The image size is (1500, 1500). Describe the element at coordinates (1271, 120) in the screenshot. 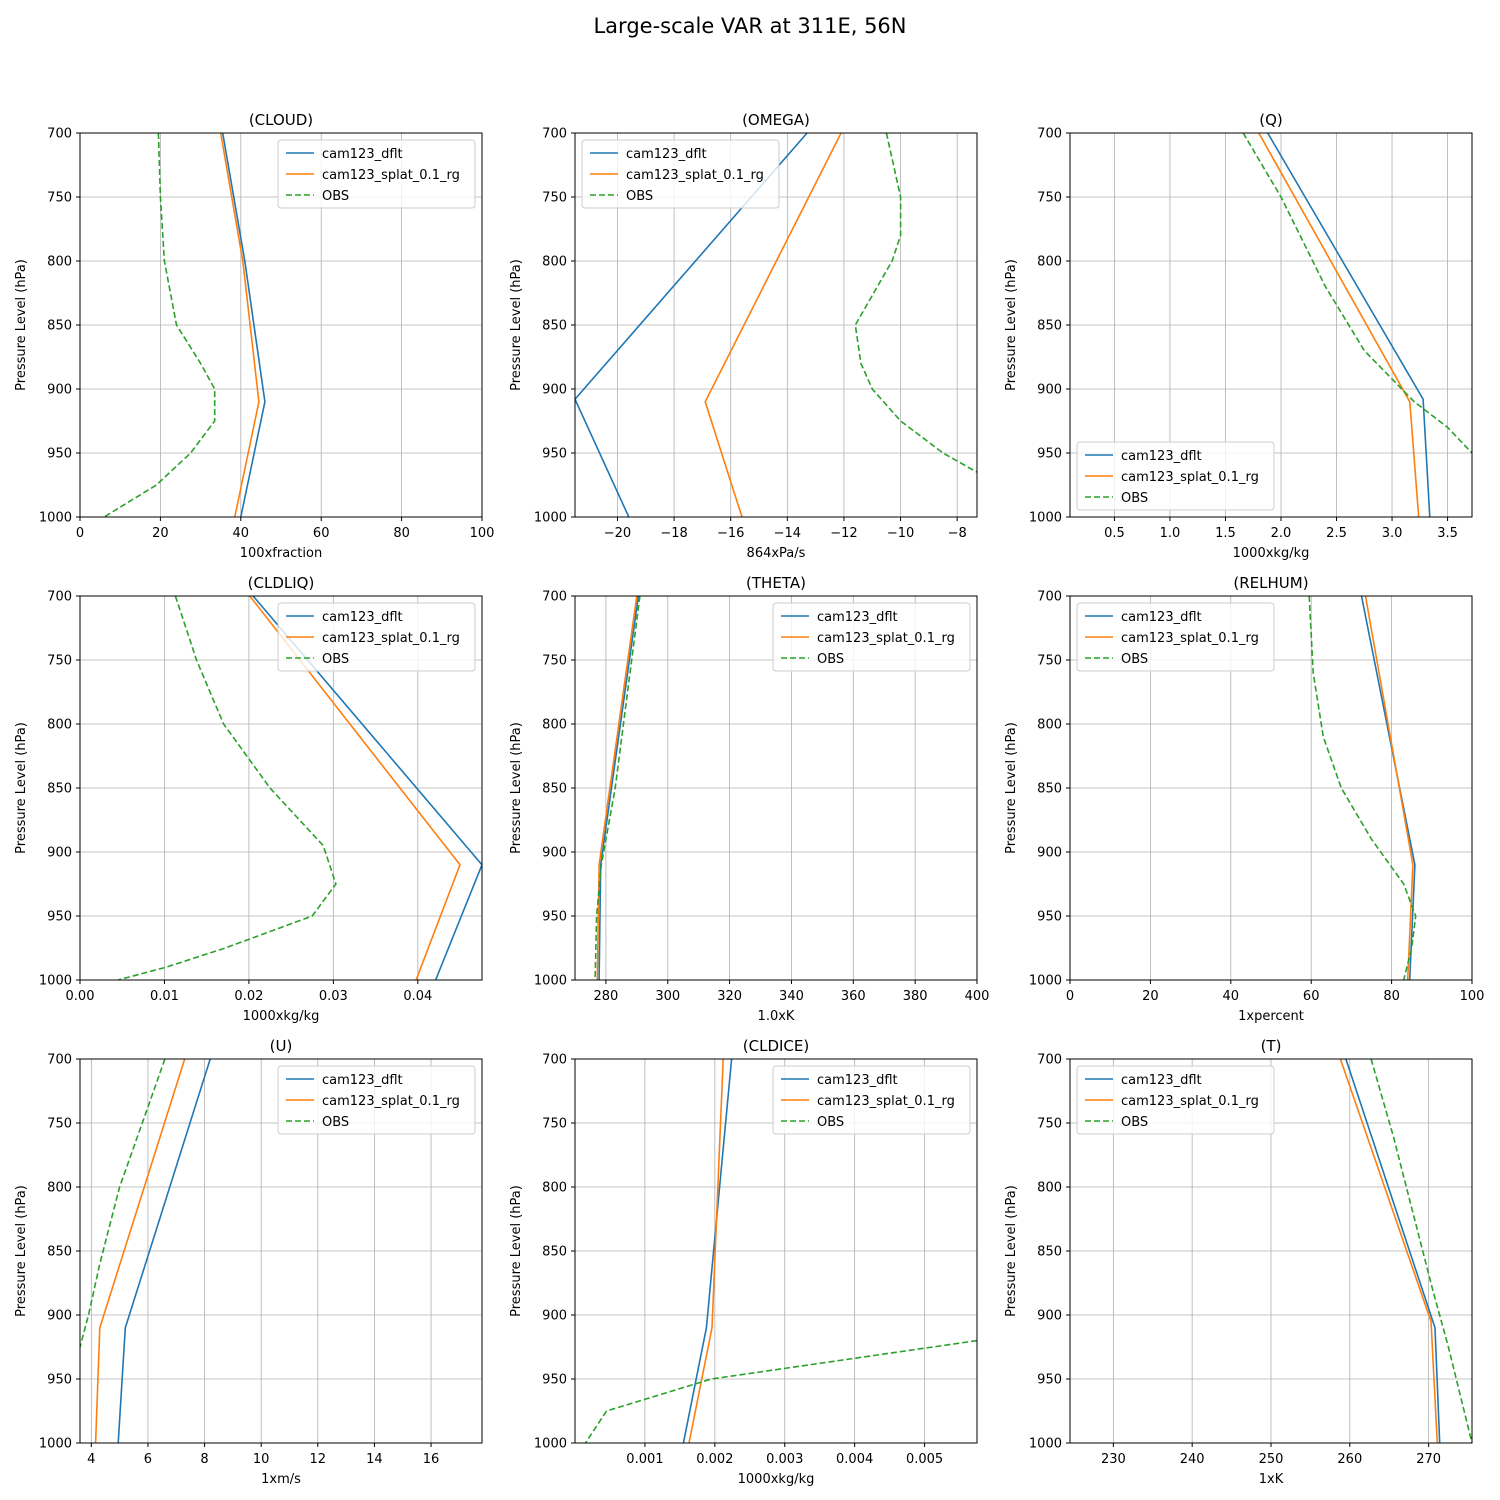

I see `panel-title: (Q)` at that location.